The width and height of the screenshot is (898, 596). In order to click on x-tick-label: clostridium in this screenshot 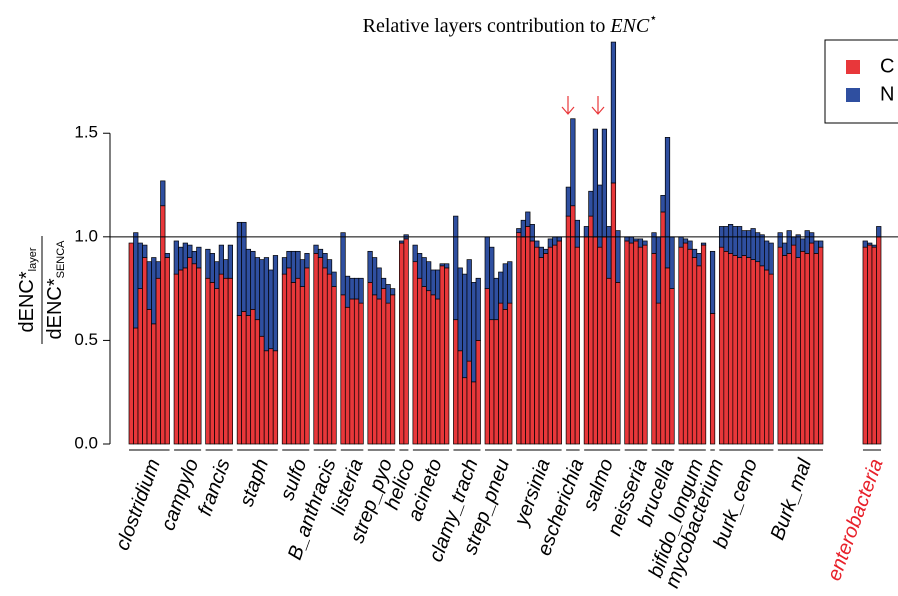, I will do `click(138, 504)`.